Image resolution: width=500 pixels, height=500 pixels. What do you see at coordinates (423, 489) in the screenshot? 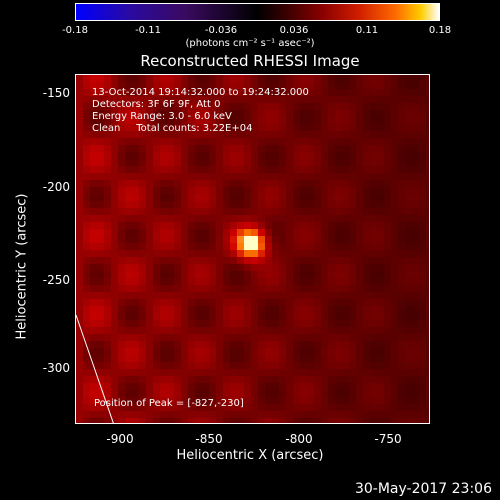
I see `footer-timestamp: 30-May-2017 23:06` at bounding box center [423, 489].